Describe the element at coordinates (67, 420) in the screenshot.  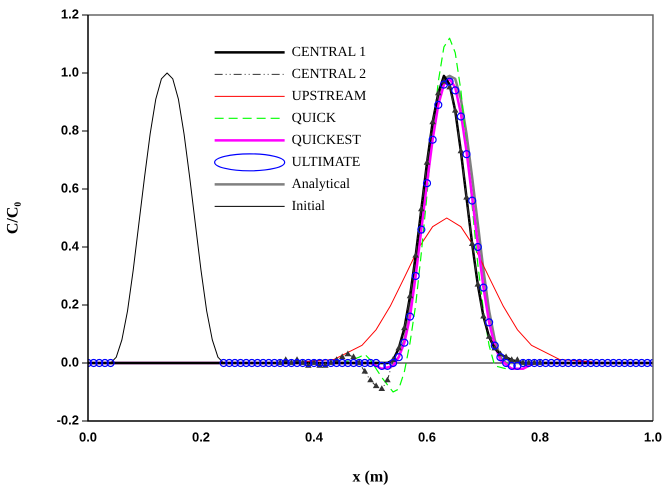
I see `y-tick-label: -0.2` at that location.